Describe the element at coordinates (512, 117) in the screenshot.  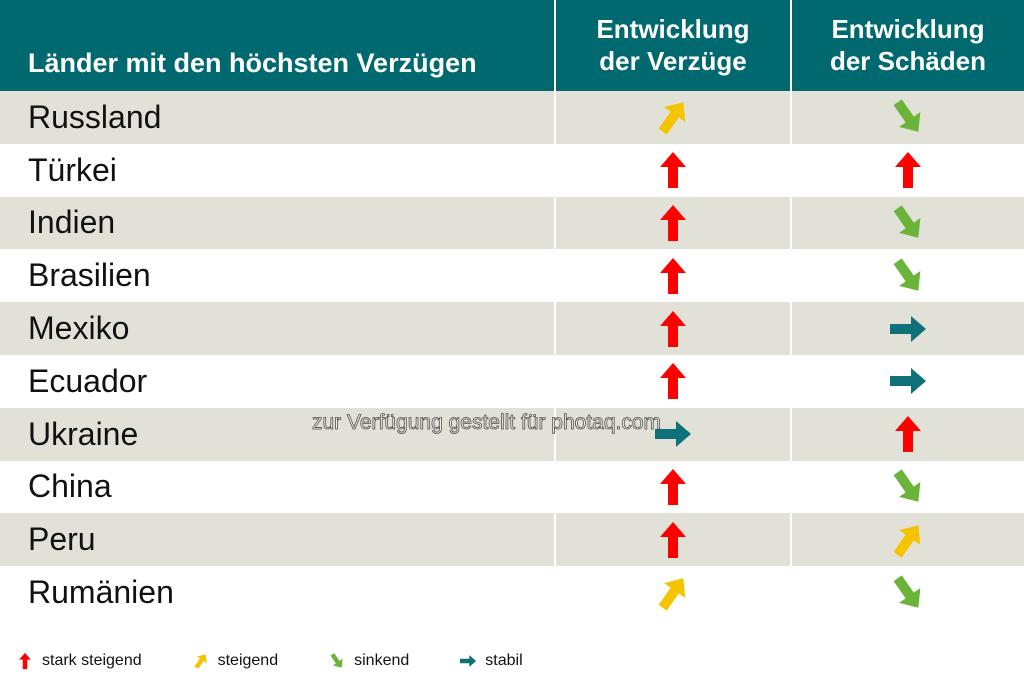
I see `table-row: Russland` at that location.